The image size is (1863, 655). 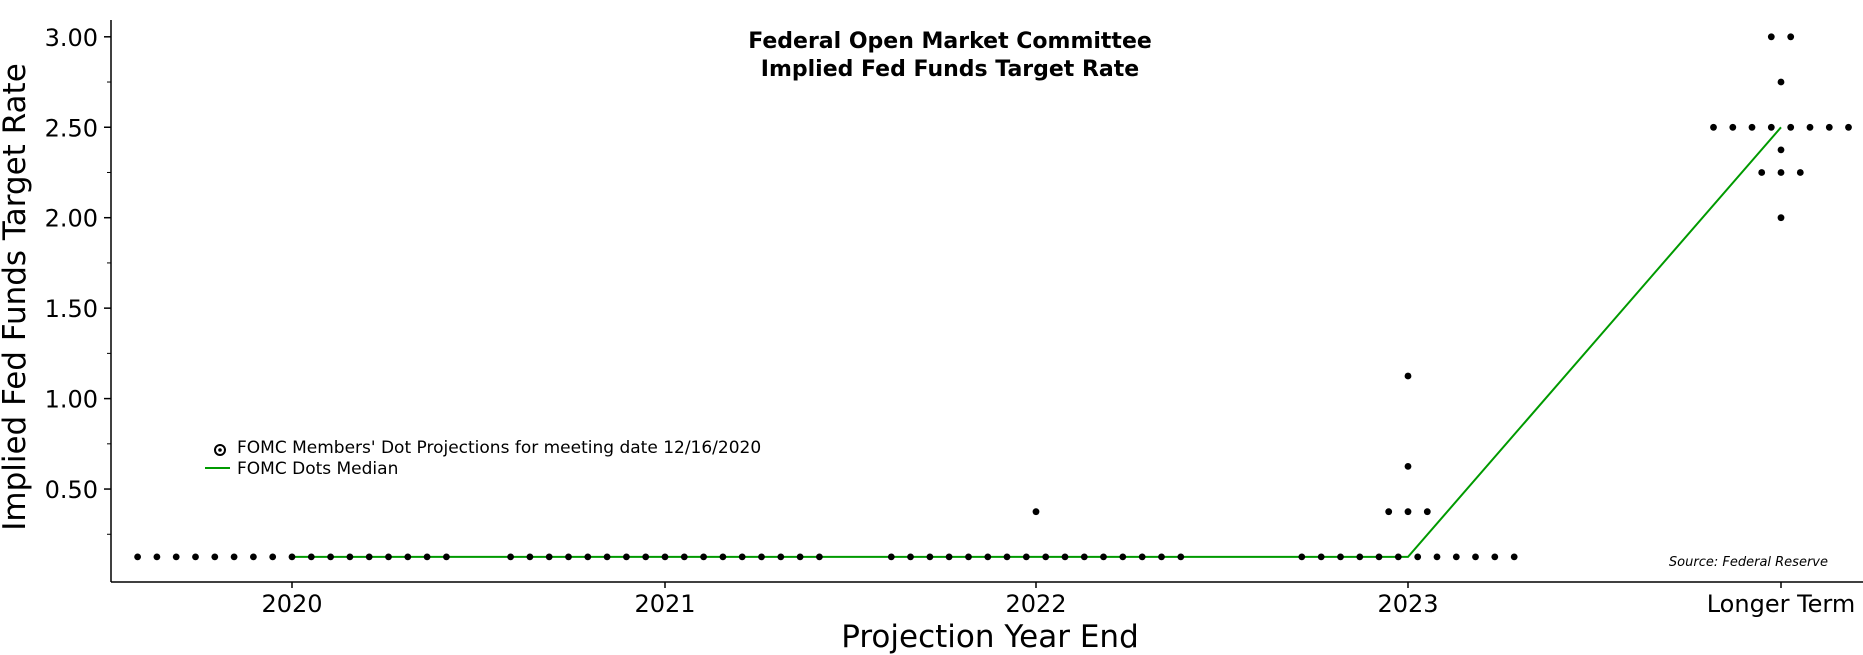 What do you see at coordinates (71, 309) in the screenshot?
I see `y-tick-label: 1.50` at bounding box center [71, 309].